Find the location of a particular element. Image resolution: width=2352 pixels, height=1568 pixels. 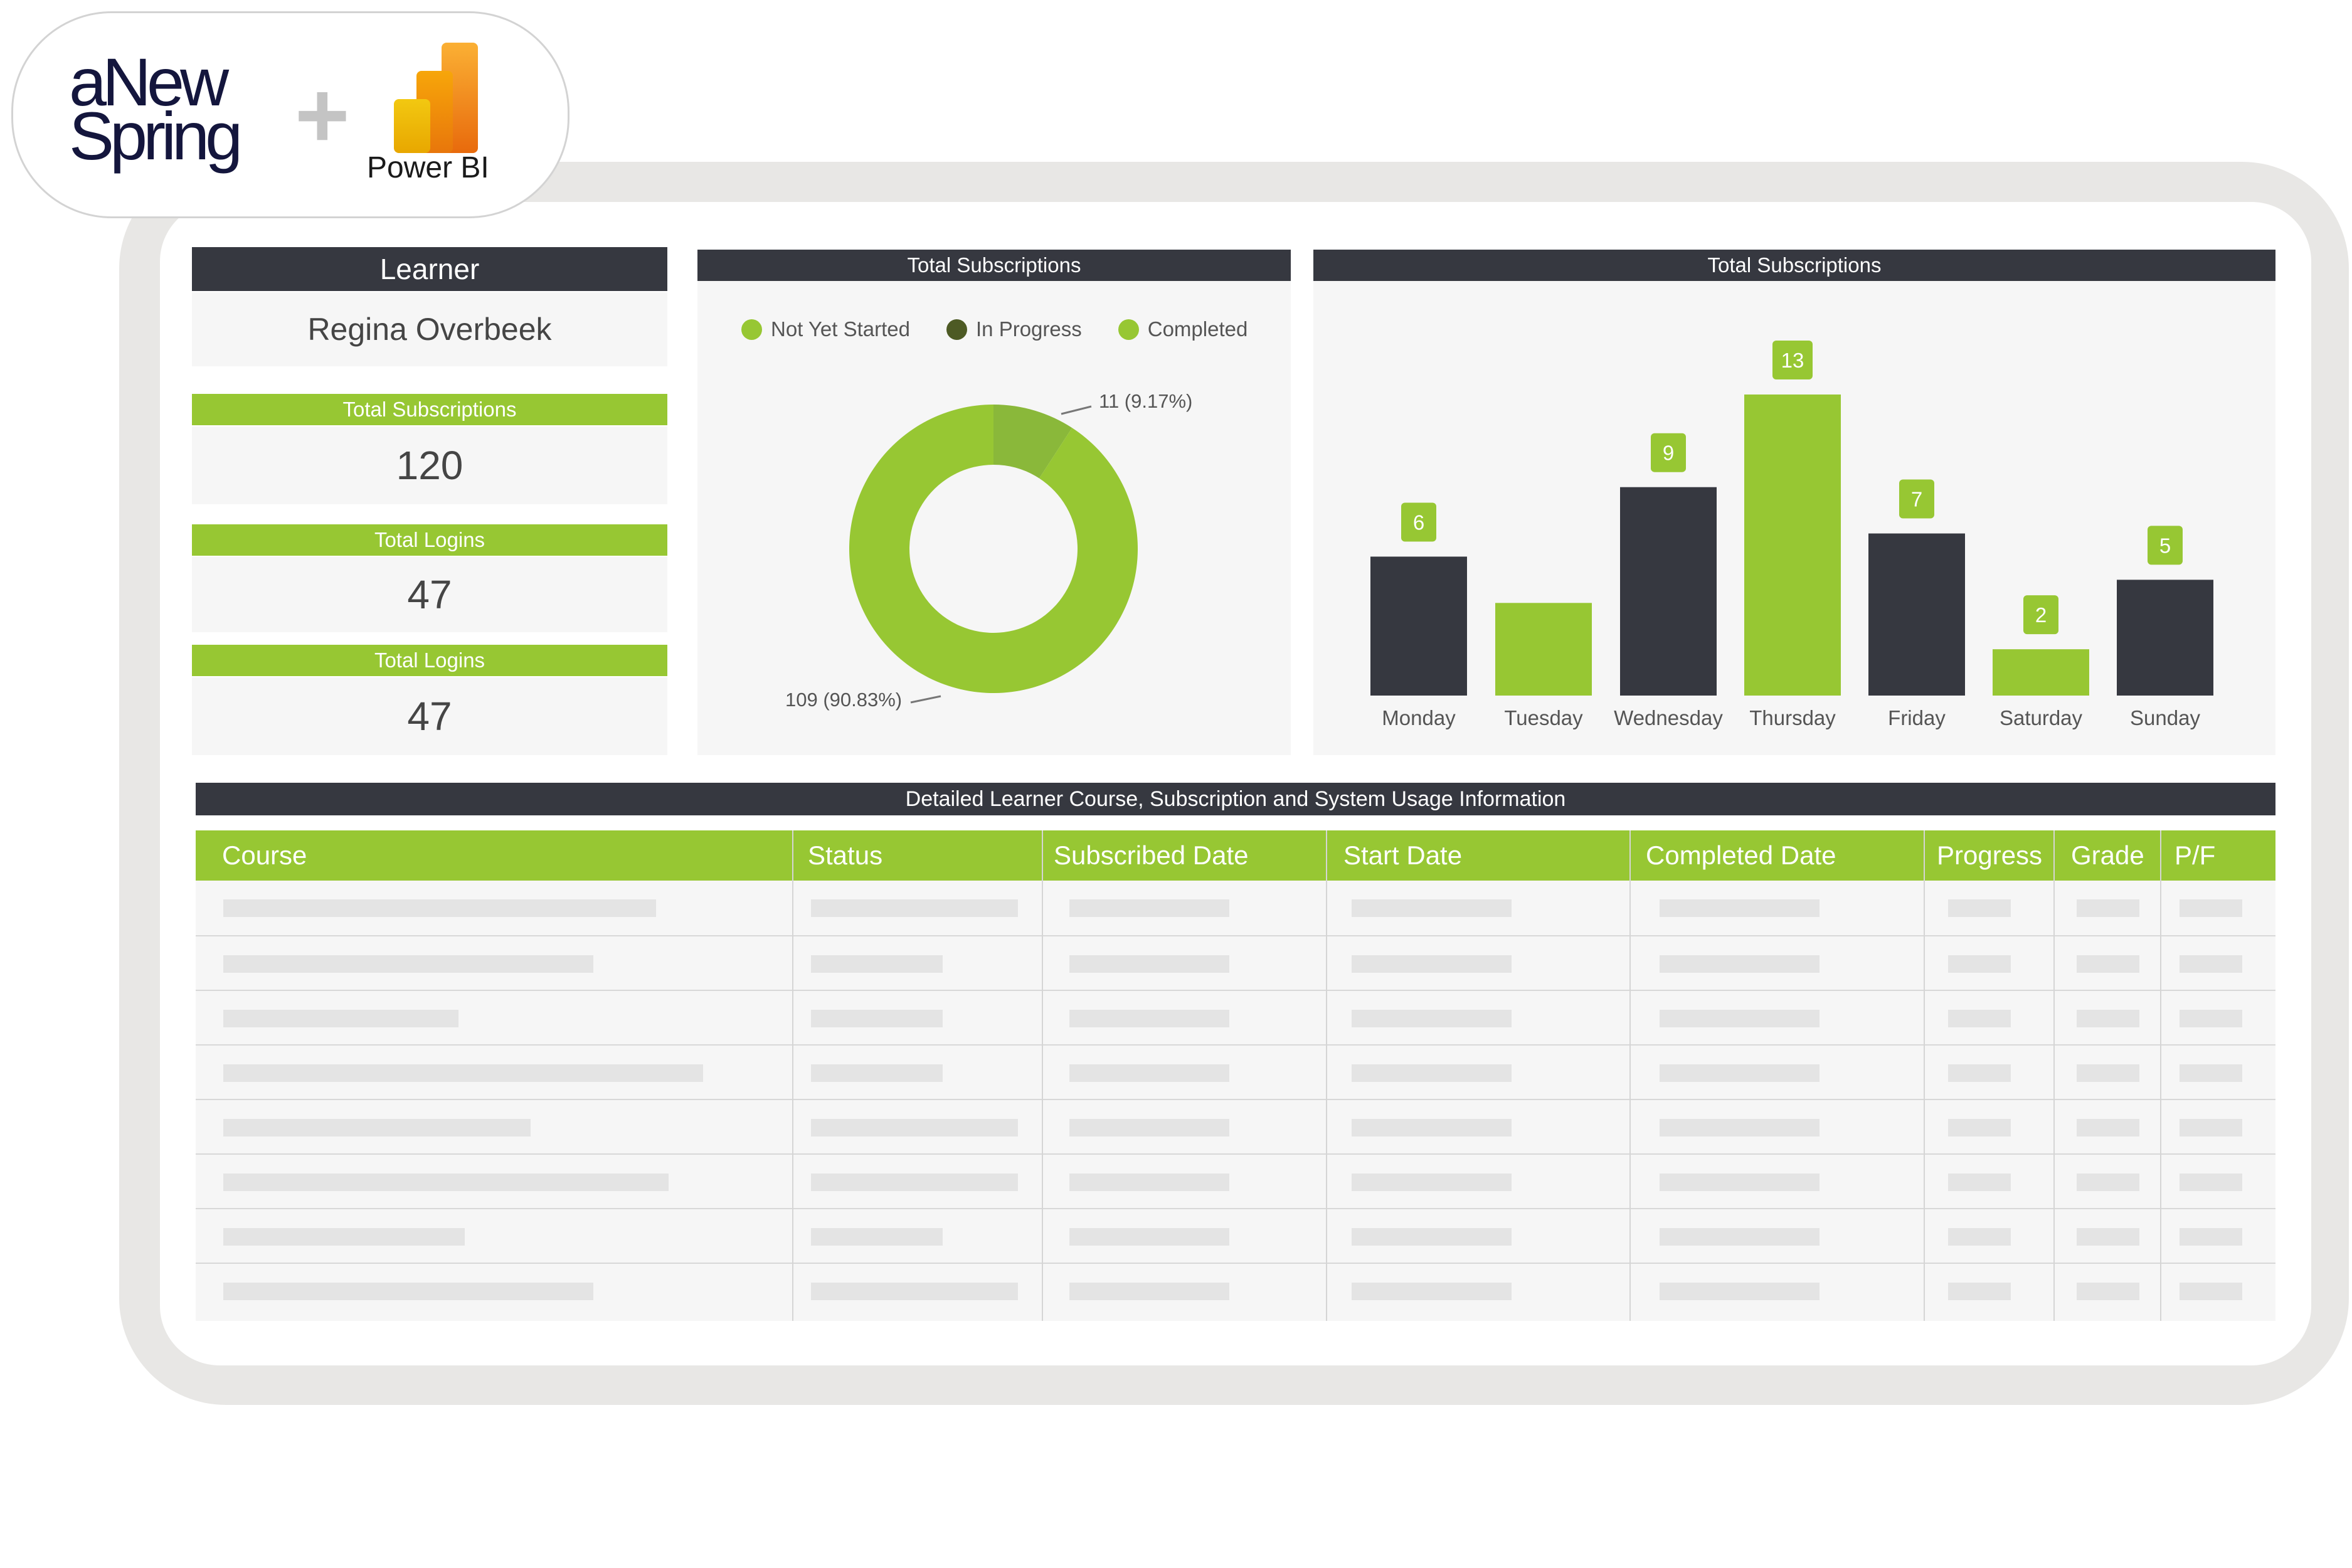

bar-value-label: 2 is located at coordinates (2041, 615).